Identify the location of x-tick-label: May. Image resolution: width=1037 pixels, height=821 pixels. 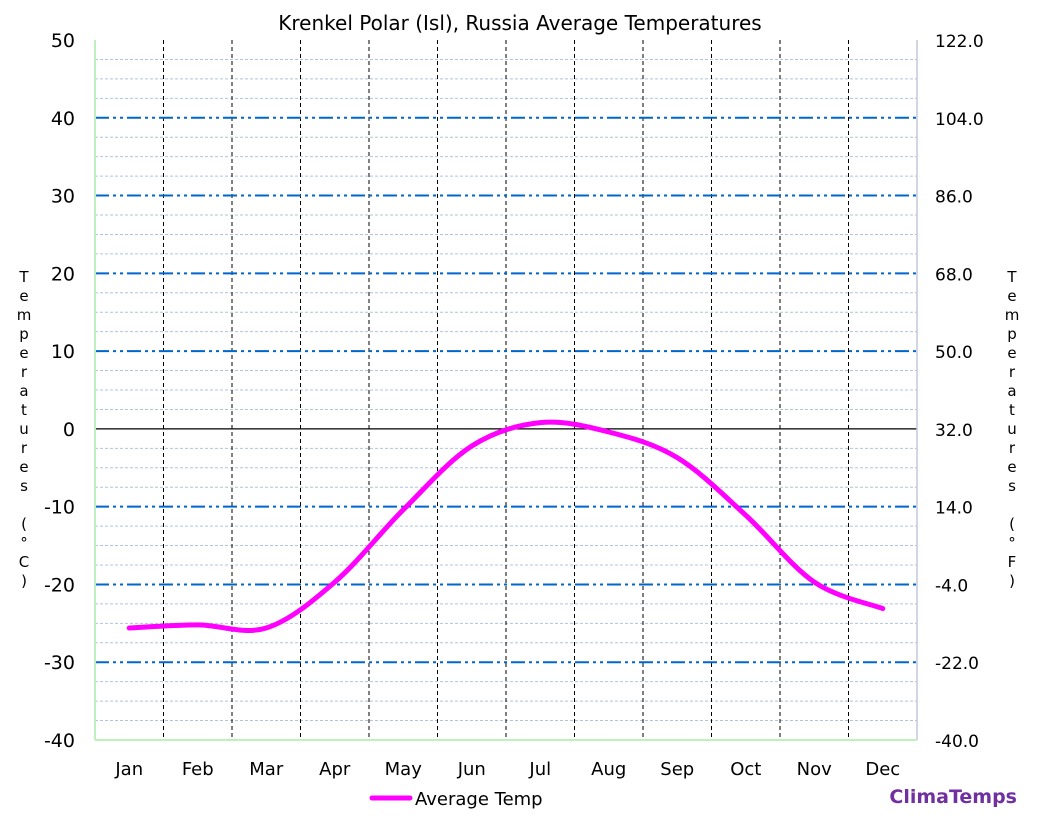
(404, 769).